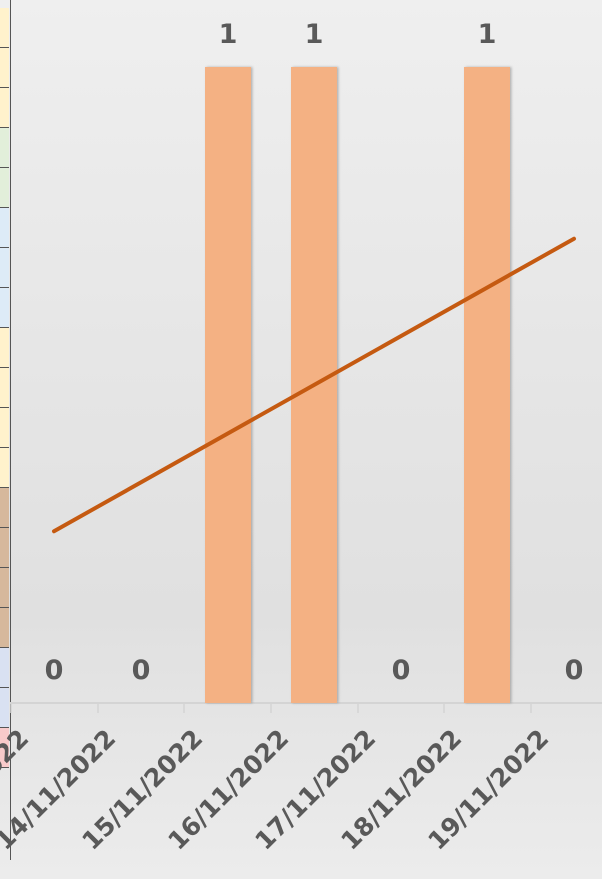  I want to click on bar-18/11/2022, so click(487, 385).